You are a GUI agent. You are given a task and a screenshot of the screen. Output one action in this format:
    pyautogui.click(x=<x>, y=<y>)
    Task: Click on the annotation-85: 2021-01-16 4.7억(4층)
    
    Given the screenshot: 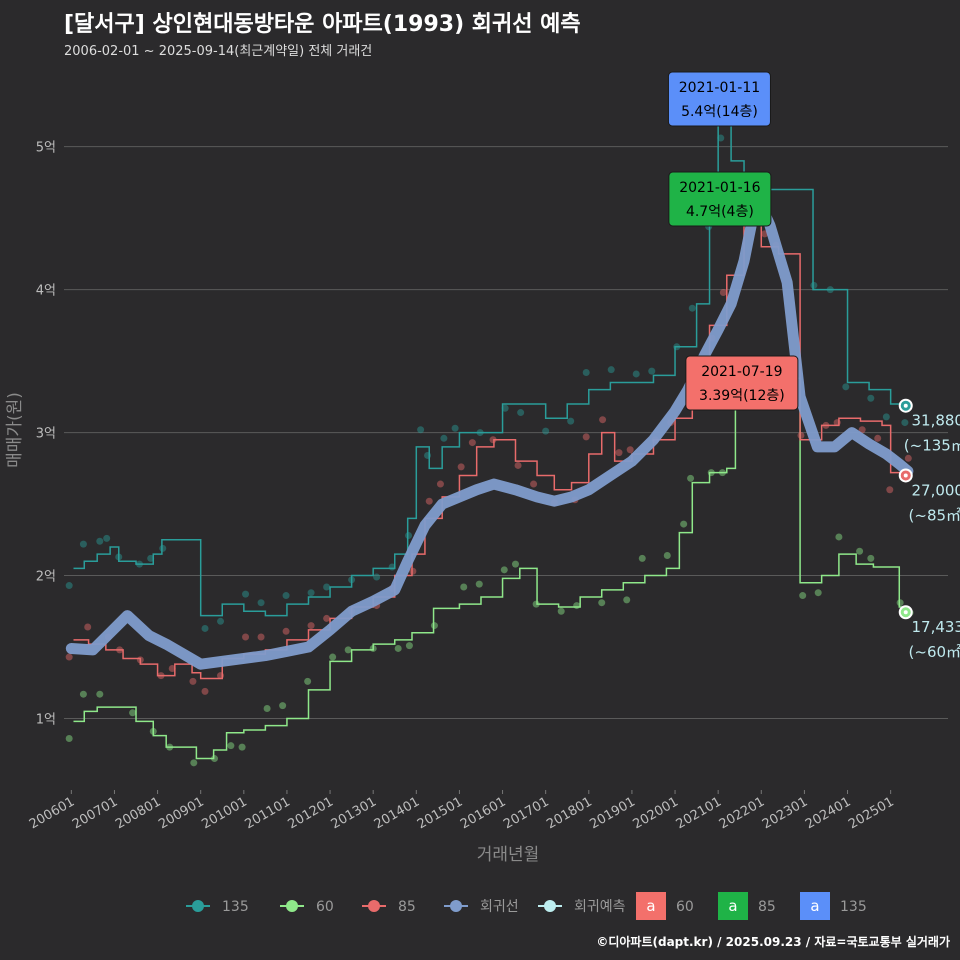 What is the action you would take?
    pyautogui.click(x=720, y=199)
    